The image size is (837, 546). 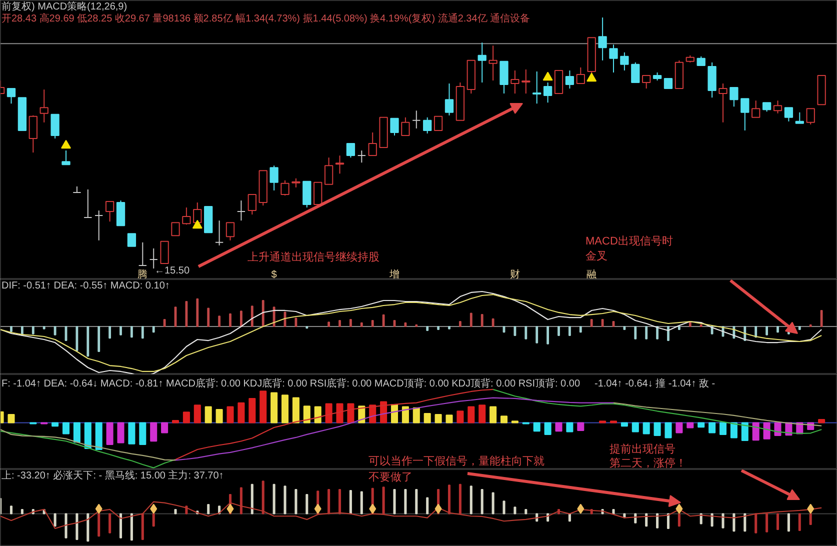 What do you see at coordinates (394, 274) in the screenshot?
I see `x-tick-label: 增` at bounding box center [394, 274].